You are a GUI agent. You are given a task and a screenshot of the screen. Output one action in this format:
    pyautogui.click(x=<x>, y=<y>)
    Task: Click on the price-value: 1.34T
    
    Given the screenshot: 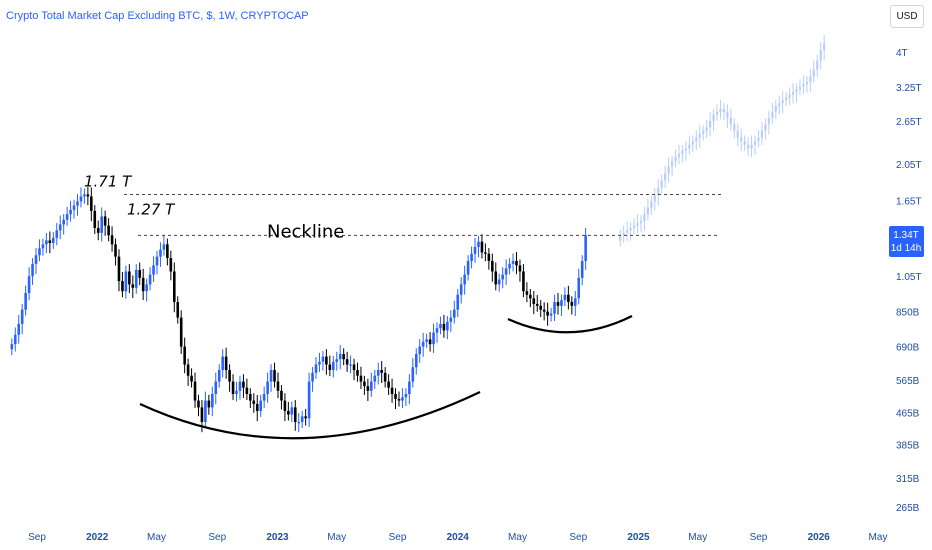 What is the action you would take?
    pyautogui.click(x=906, y=235)
    